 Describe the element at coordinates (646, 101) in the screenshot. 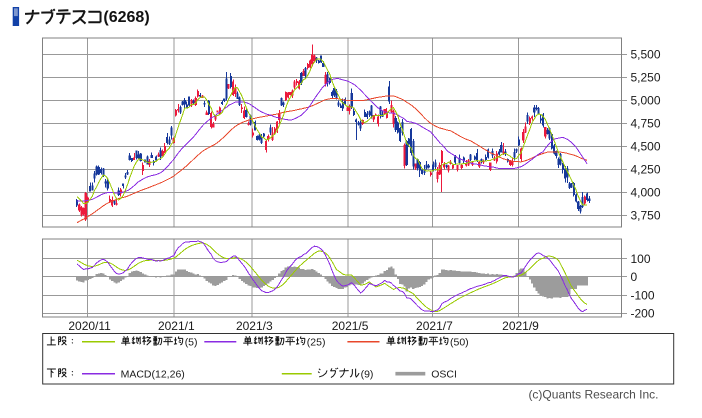

I see `svg-text: 5,000` at that location.